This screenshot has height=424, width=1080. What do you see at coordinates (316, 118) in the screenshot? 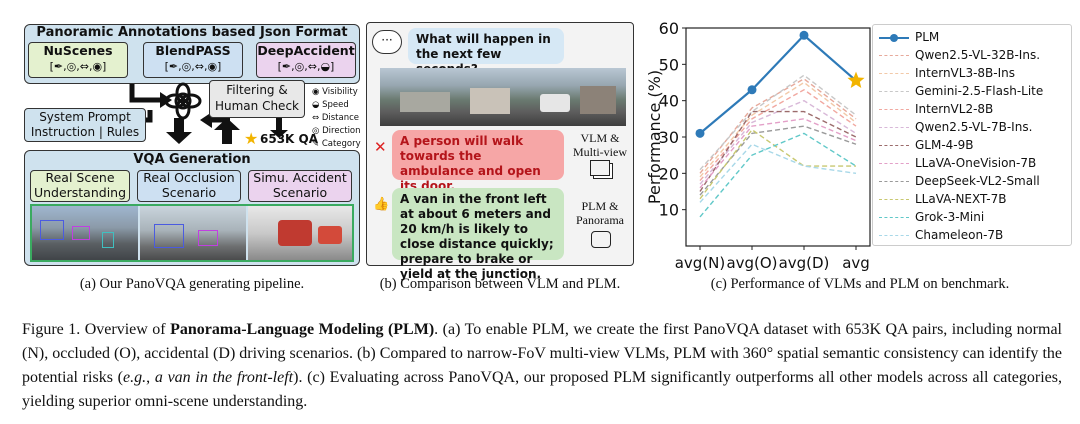
I see `arrows-icon: ⇔` at bounding box center [316, 118].